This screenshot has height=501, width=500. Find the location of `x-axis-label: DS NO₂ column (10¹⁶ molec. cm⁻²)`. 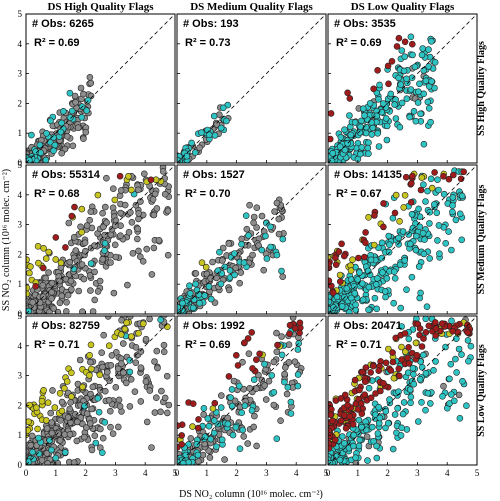

x-axis-label: DS NO₂ column (10¹⁶ molec. cm⁻²) is located at coordinates (251, 494).